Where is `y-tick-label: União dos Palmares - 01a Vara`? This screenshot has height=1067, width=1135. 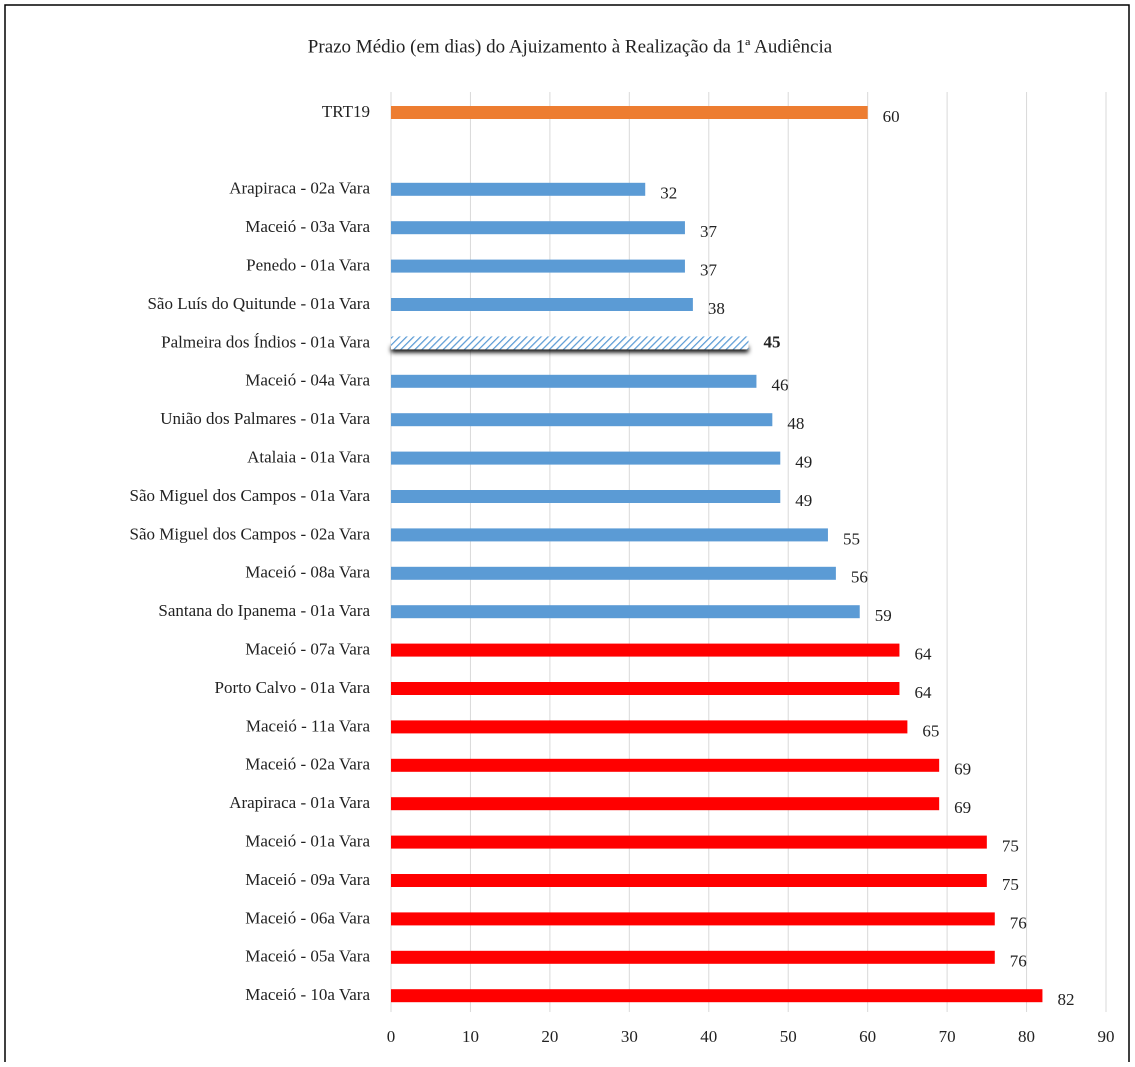
y-tick-label: União dos Palmares - 01a Vara is located at coordinates (265, 418).